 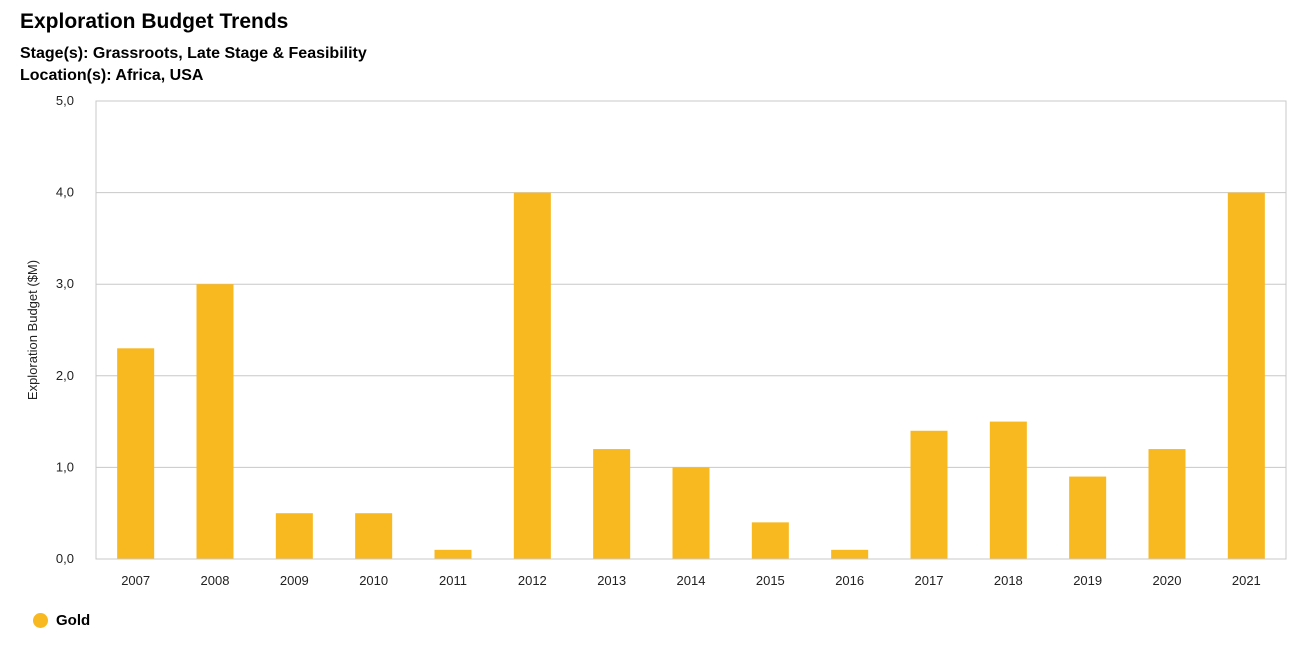 What do you see at coordinates (215, 580) in the screenshot?
I see `x-tick-label: 2008` at bounding box center [215, 580].